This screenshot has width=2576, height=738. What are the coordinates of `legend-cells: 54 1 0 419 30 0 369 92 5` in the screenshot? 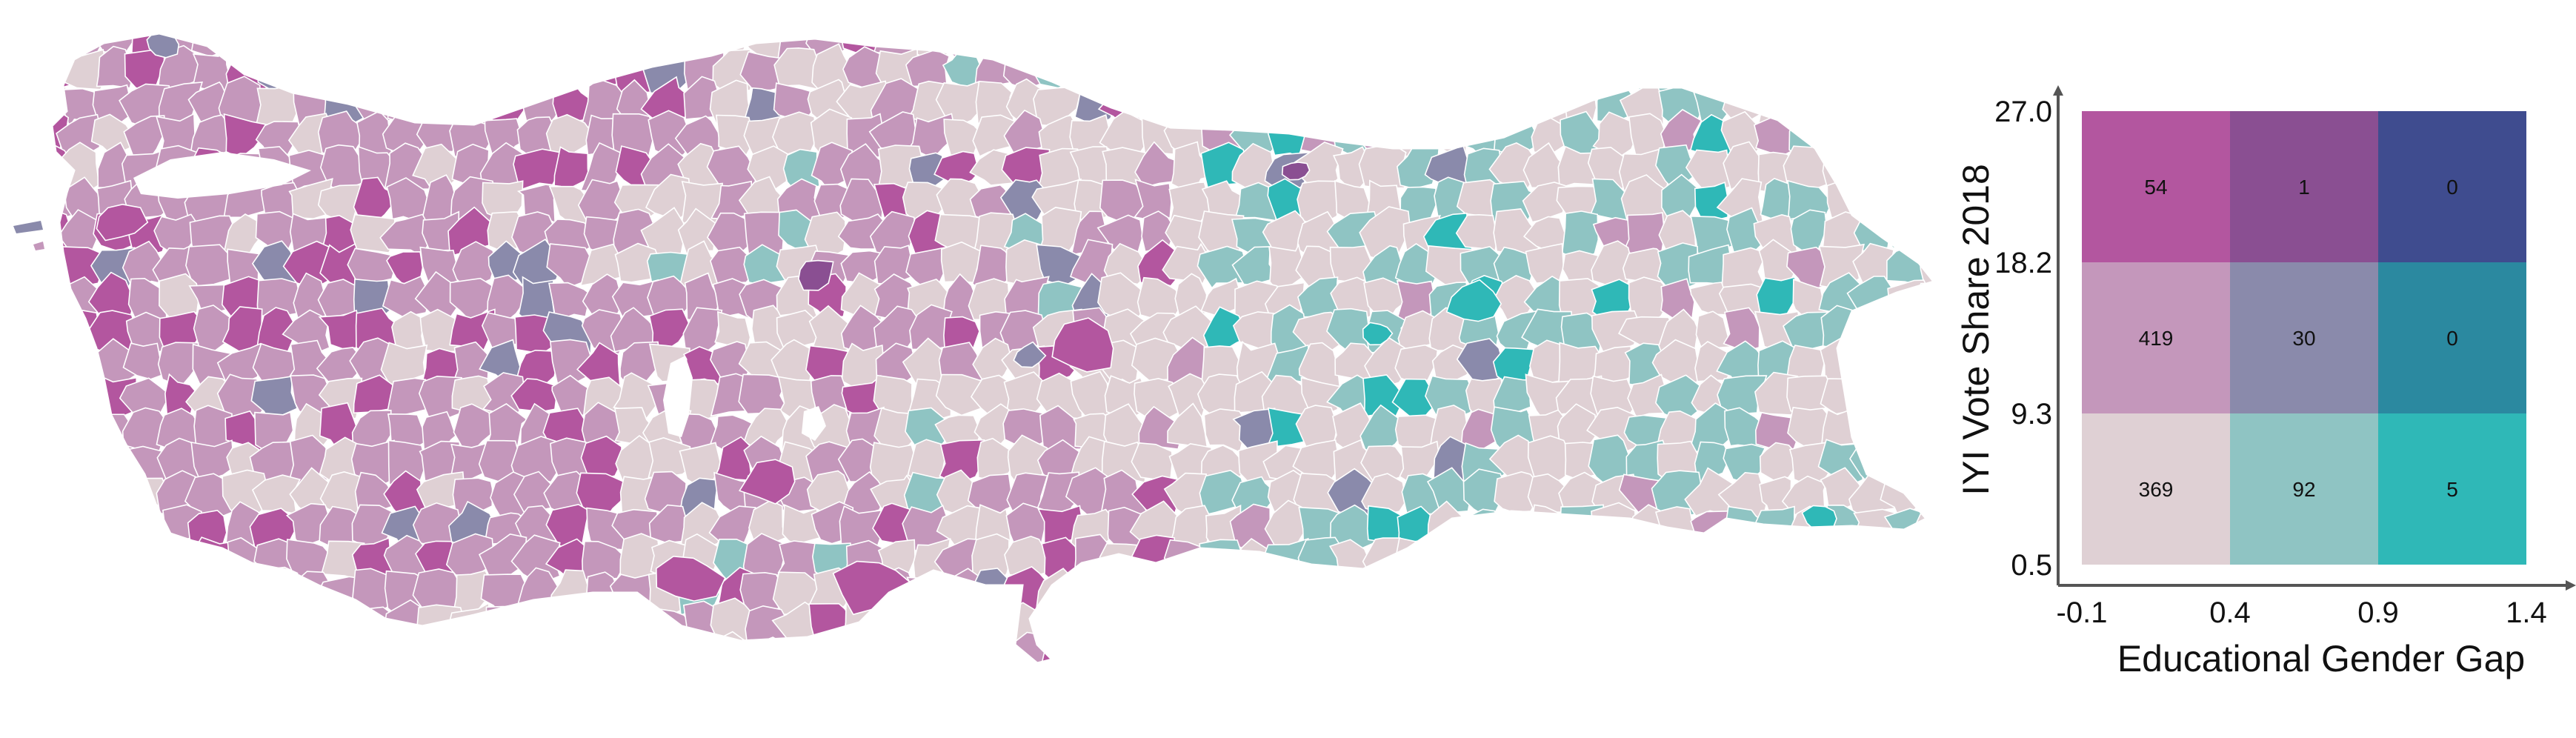 It's located at (2304, 338).